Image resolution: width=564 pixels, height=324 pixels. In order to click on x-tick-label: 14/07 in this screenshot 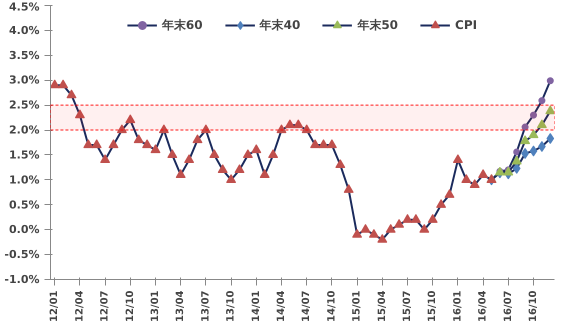, I will do `click(306, 306)`.